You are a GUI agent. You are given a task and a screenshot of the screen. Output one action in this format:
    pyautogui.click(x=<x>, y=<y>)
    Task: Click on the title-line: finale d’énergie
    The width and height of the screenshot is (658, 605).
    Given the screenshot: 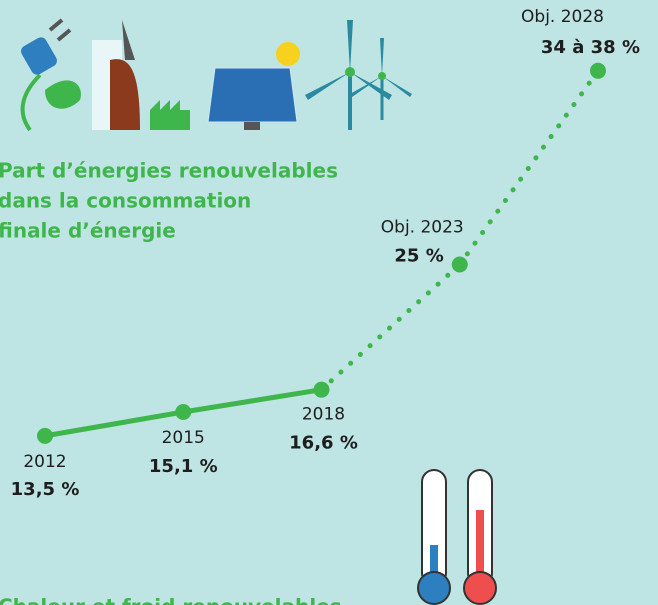 What is the action you would take?
    pyautogui.click(x=88, y=231)
    